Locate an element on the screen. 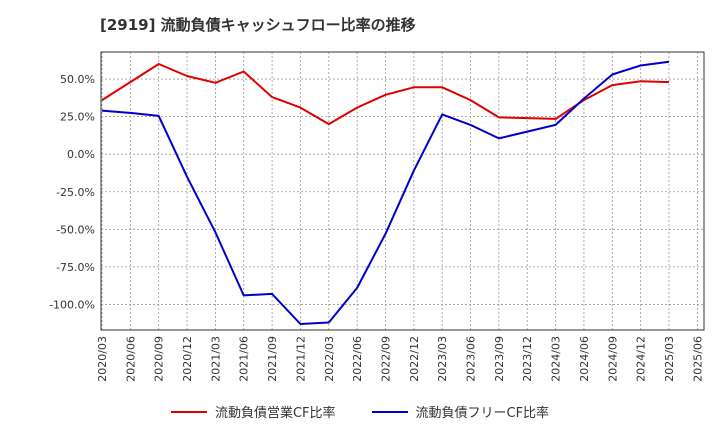  y-tick-label: -100.0% is located at coordinates (72, 304).